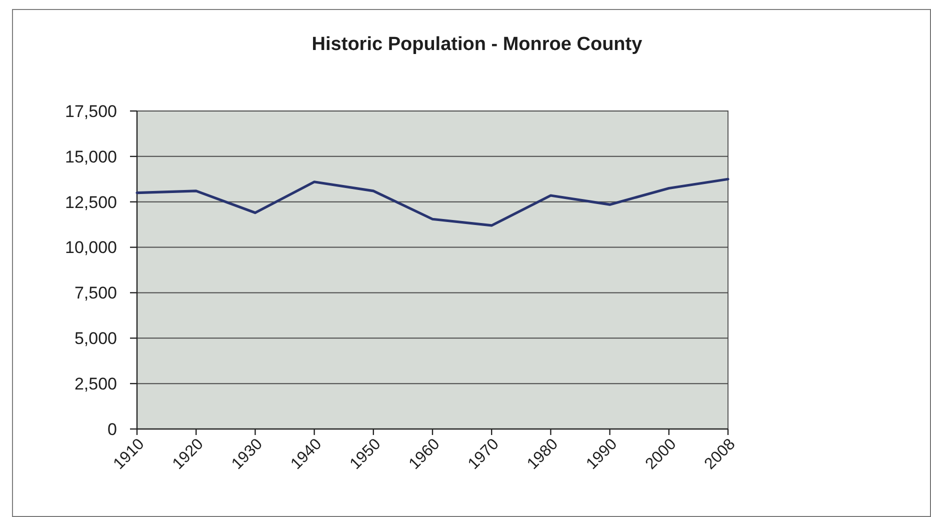 The width and height of the screenshot is (931, 517). Describe the element at coordinates (95, 338) in the screenshot. I see `y-tick-label: 5,000` at that location.